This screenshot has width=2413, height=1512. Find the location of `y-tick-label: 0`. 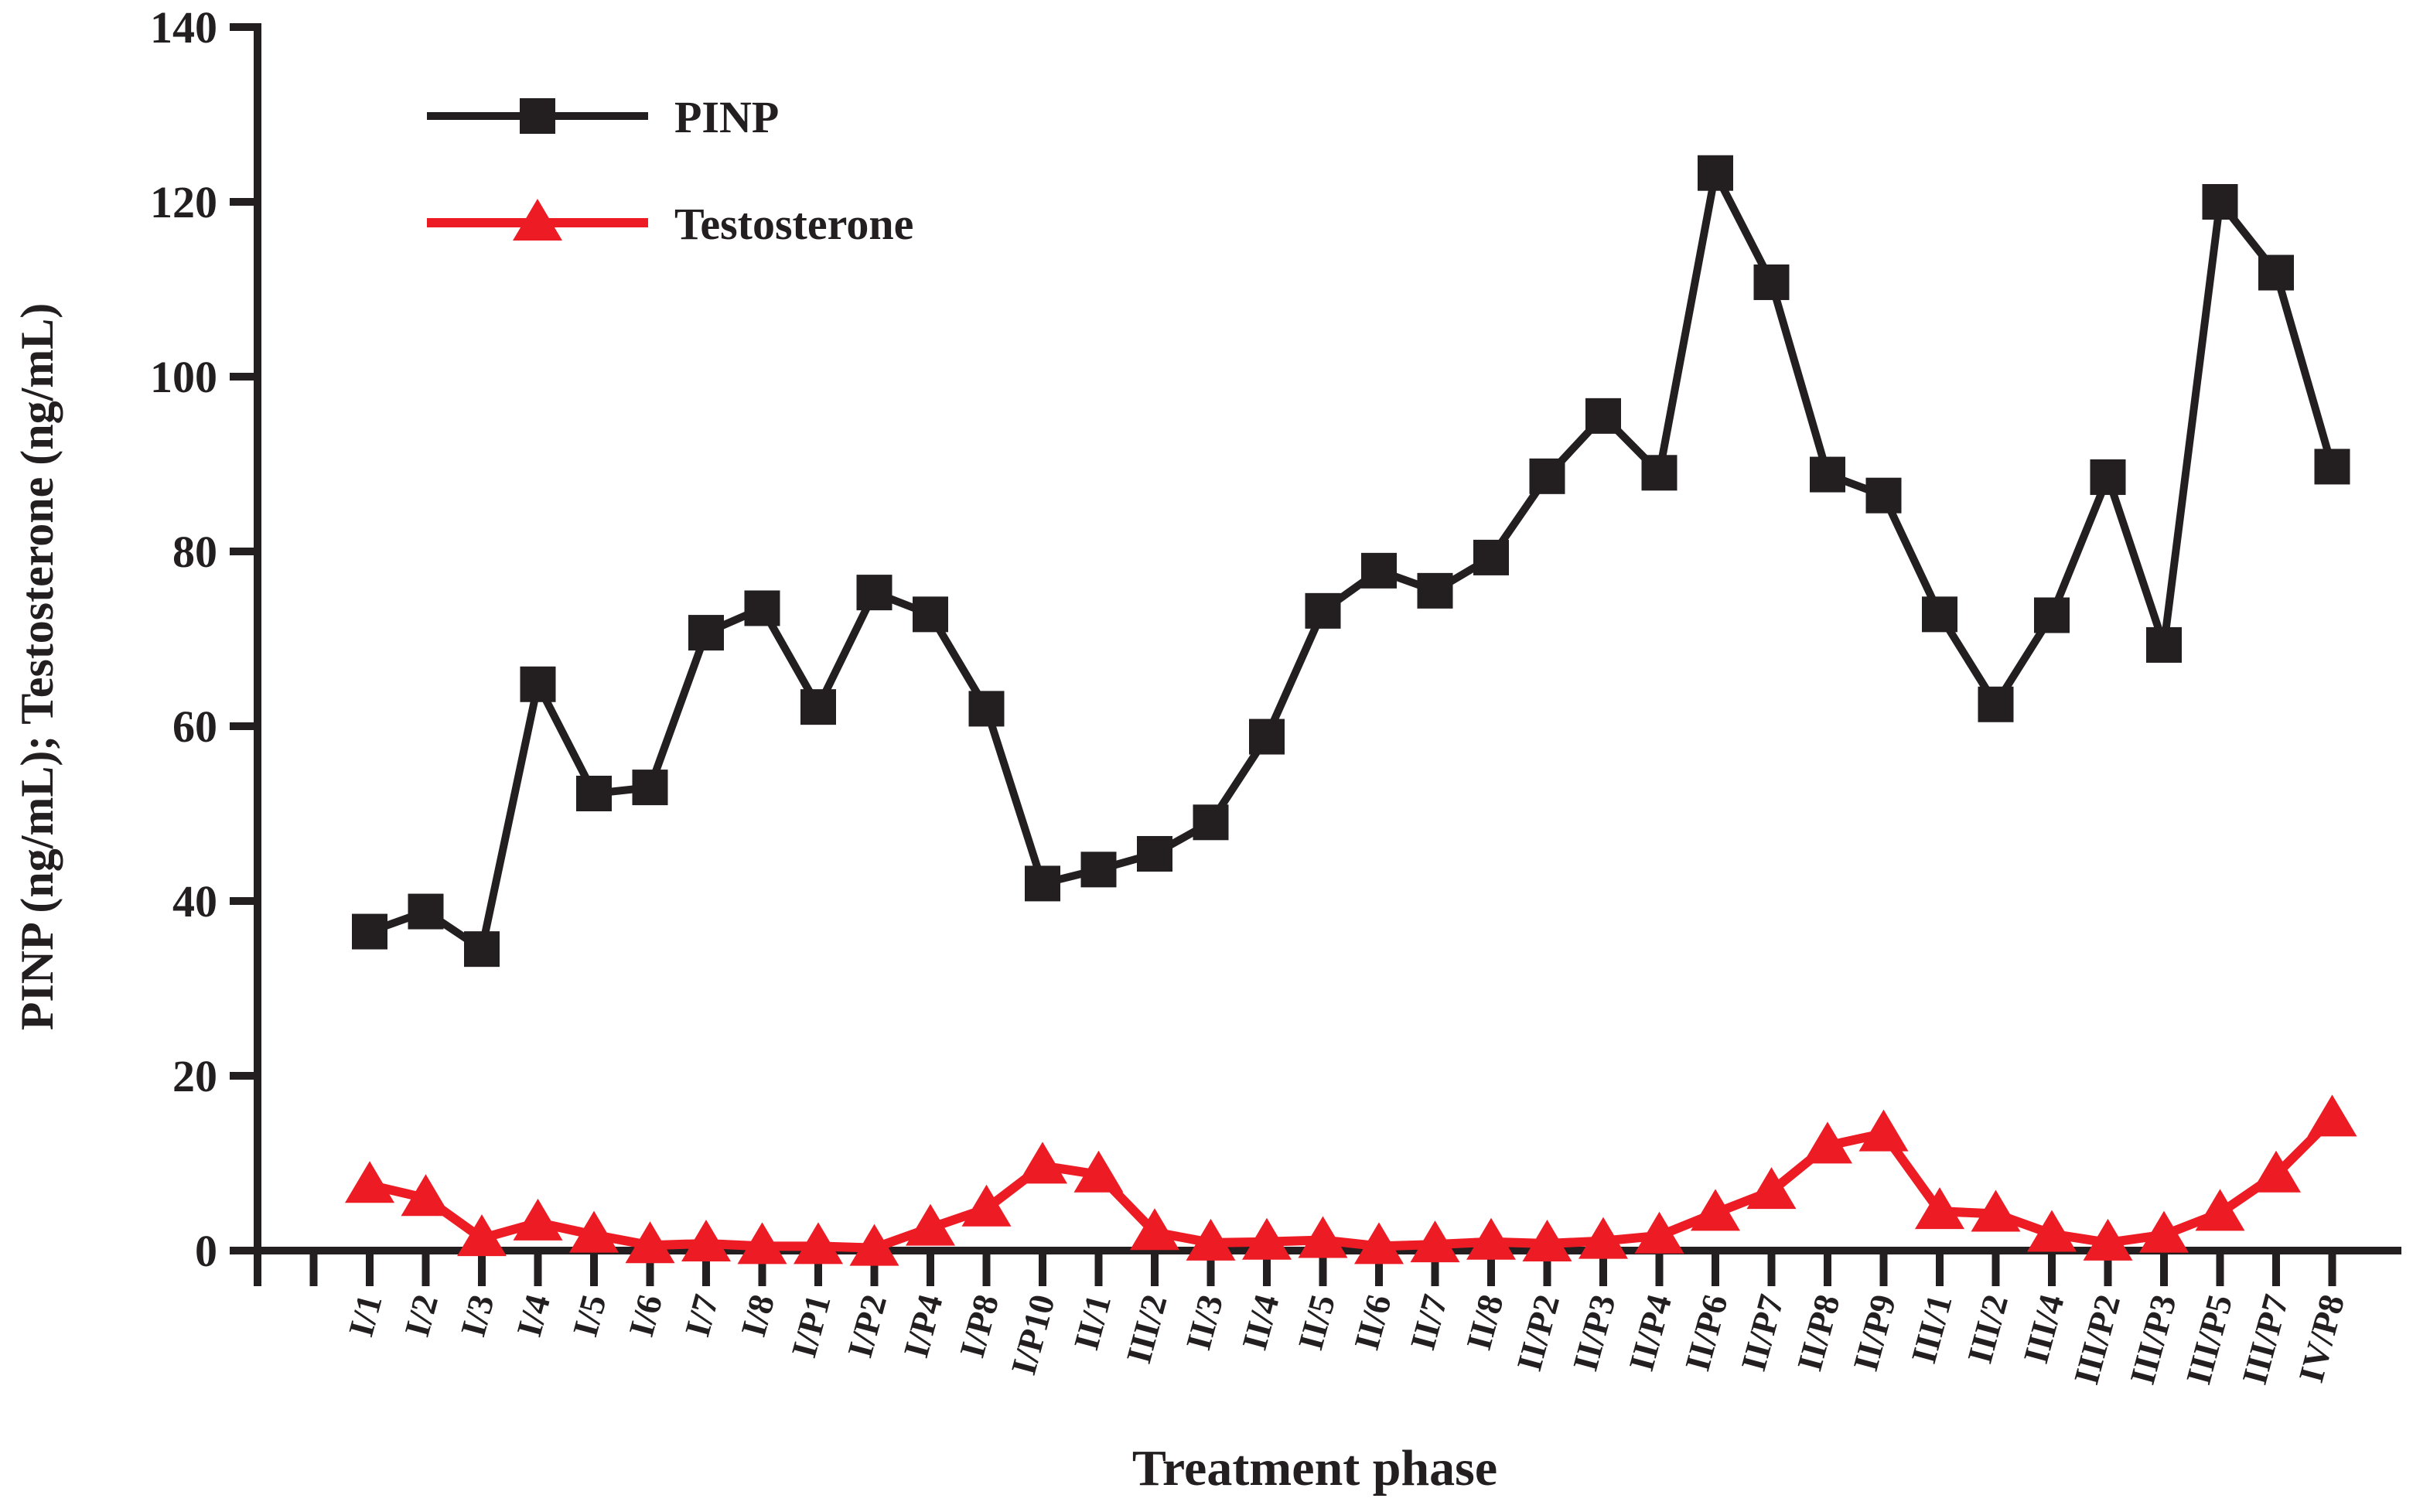

y-tick-label: 0 is located at coordinates (206, 1251).